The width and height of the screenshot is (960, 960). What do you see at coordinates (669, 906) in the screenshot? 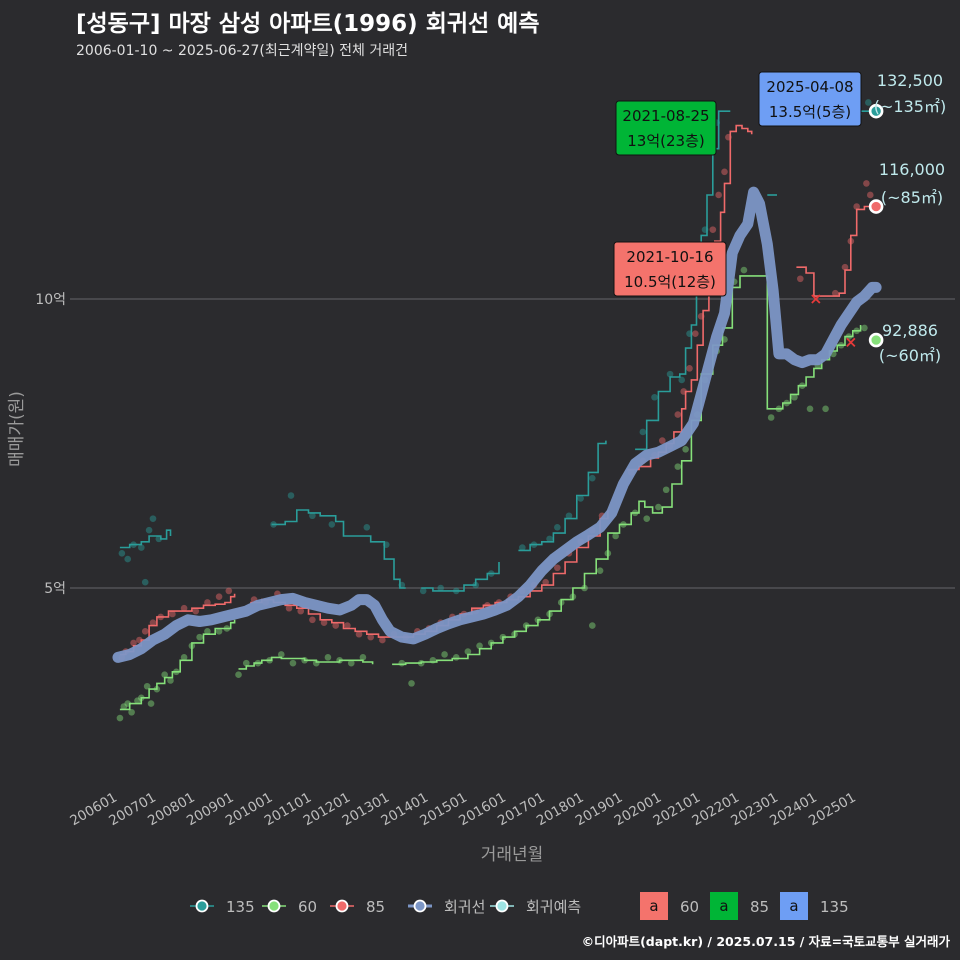
I see `legend-fill-item-60: a 60` at bounding box center [669, 906].